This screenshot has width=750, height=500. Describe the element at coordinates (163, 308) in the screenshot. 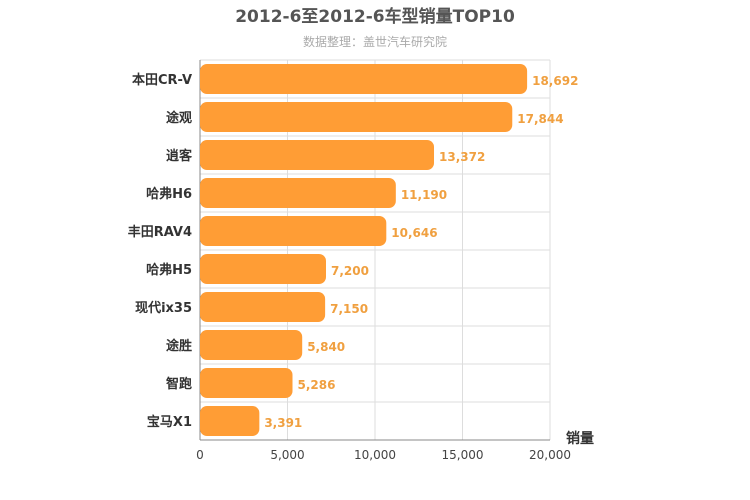

I see `category-label: 现代ix35` at that location.